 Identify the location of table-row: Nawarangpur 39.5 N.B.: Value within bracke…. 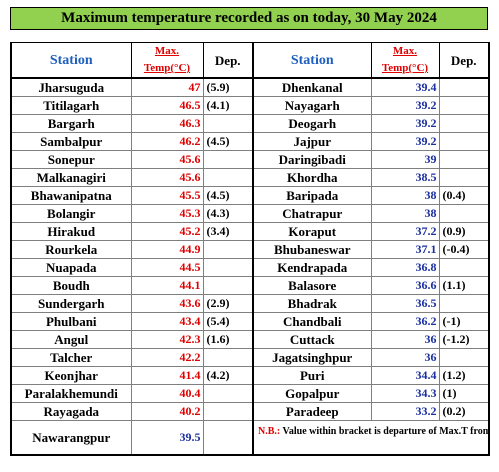
(250, 438).